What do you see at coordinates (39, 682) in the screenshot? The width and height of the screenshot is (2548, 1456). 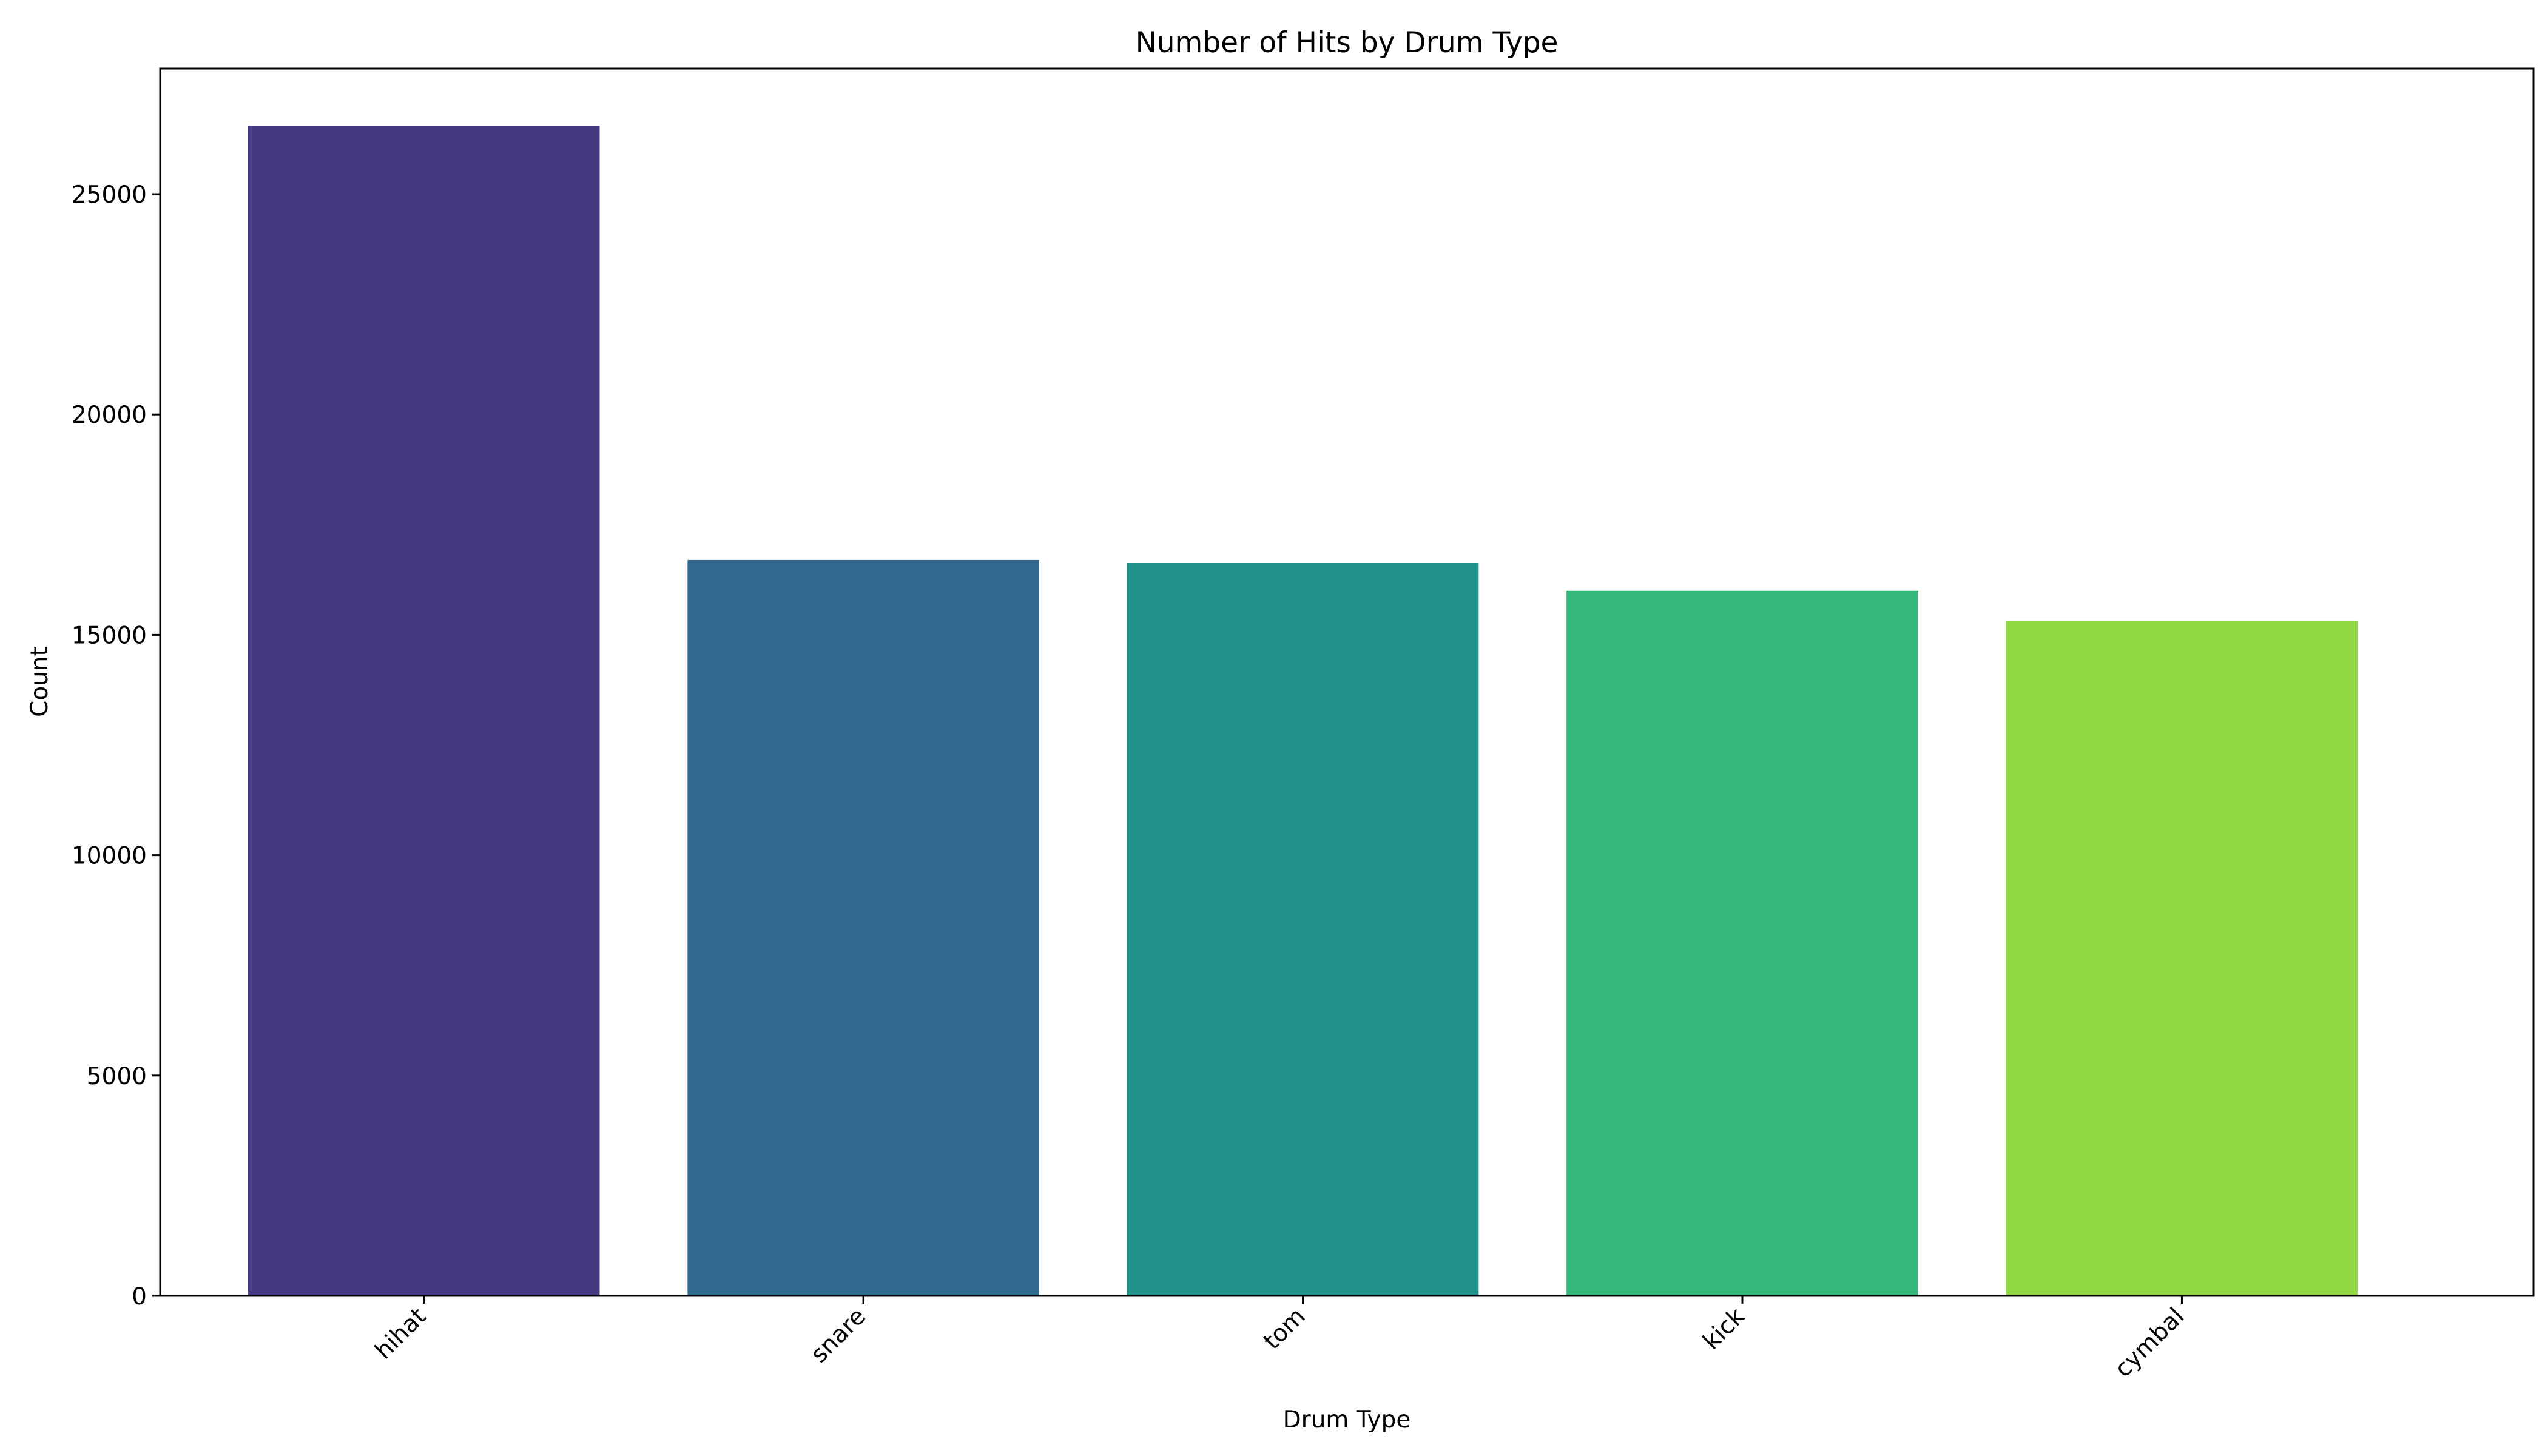 I see `y-axis-label: Count` at bounding box center [39, 682].